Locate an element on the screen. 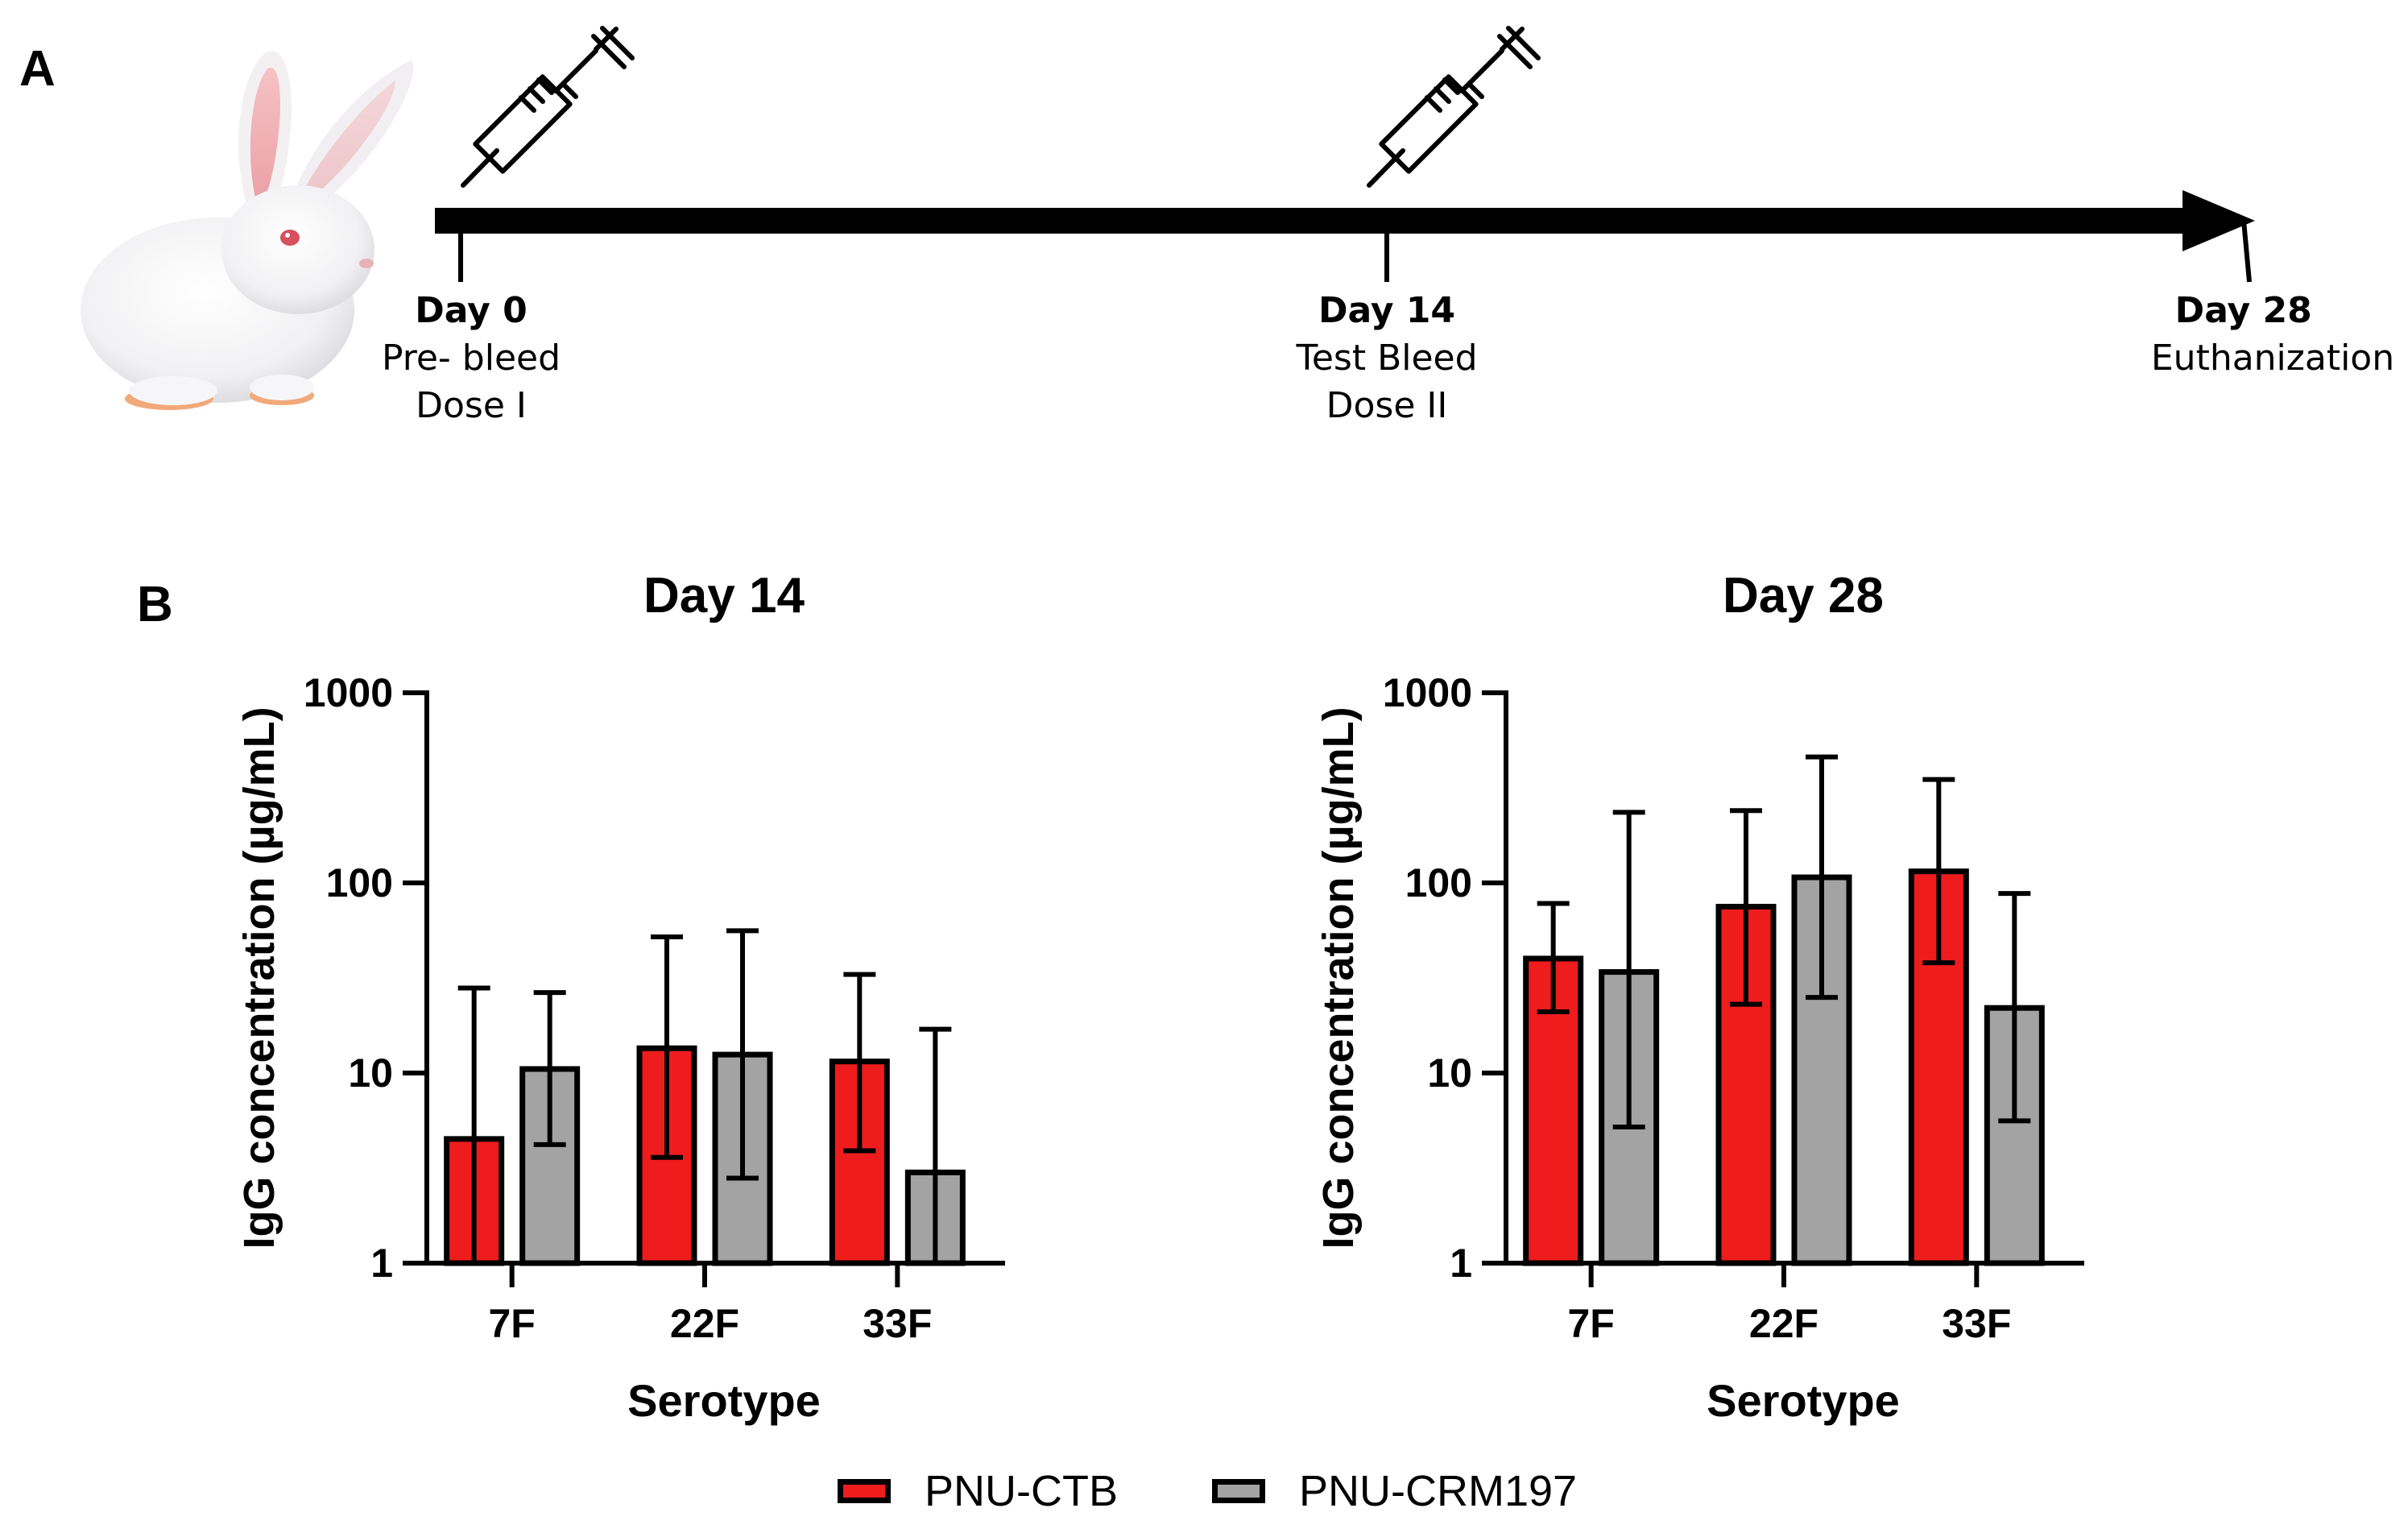  legend: PNU-CTB PNU-CRM197 is located at coordinates (1204, 1499).